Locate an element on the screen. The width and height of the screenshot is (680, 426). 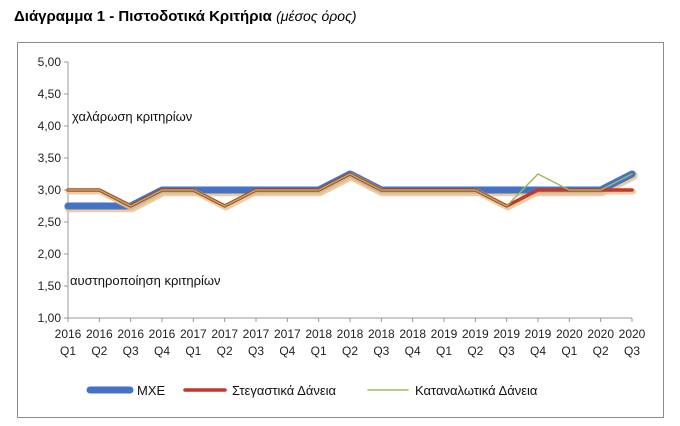
y-tick-label: 4,00 is located at coordinates (50, 126).